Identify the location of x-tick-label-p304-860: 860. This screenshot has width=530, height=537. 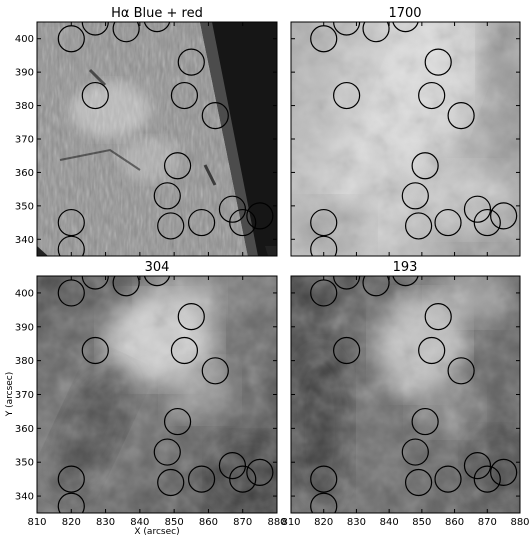
(208, 522).